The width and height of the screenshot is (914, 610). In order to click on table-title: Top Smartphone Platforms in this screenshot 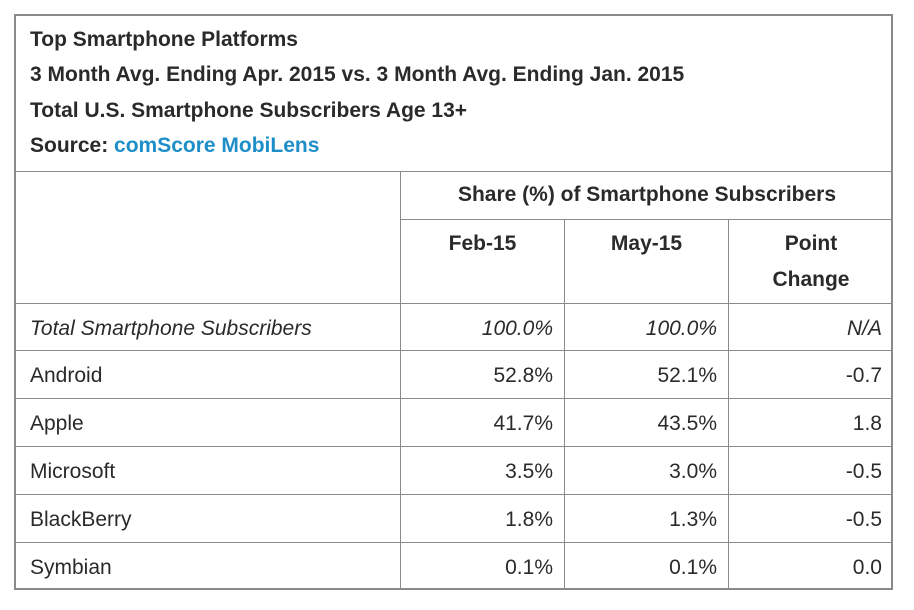, I will do `click(164, 39)`.